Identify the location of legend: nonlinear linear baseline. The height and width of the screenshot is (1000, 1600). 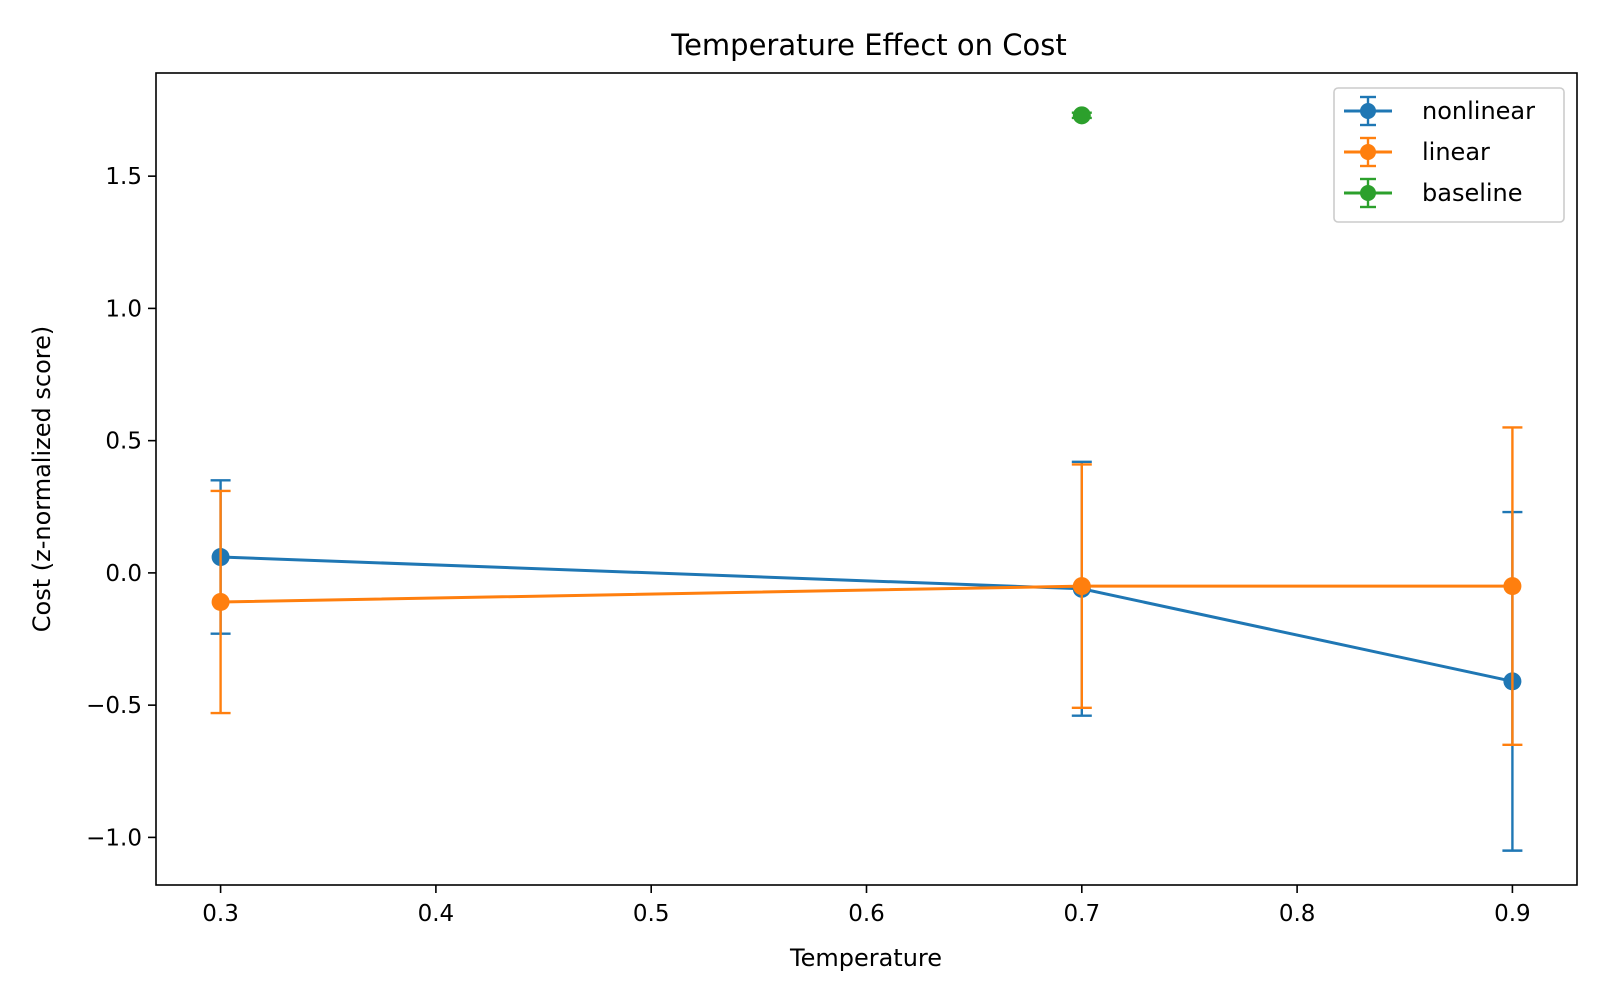
(1449, 155).